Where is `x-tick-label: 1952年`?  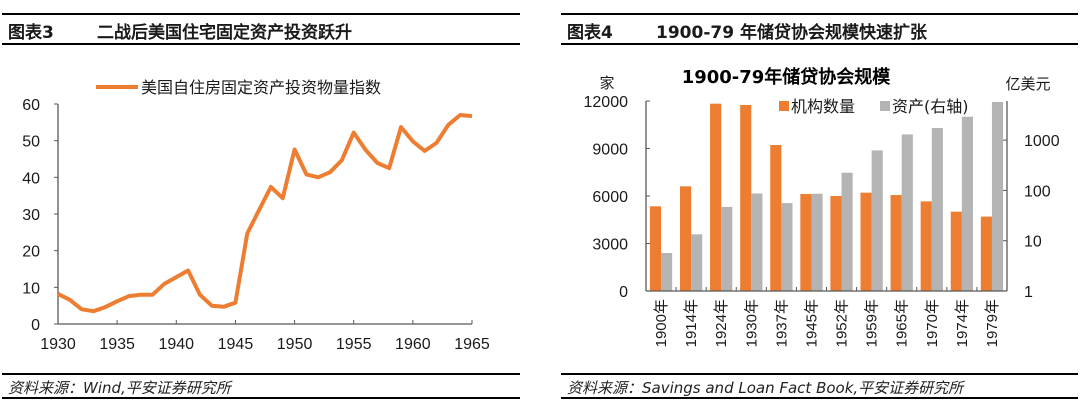 x-tick-label: 1952年 is located at coordinates (842, 323).